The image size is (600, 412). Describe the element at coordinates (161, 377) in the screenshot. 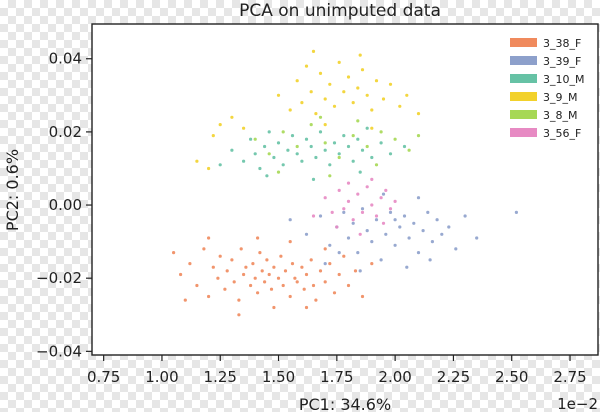

I see `x-tick-label: 1.00` at that location.